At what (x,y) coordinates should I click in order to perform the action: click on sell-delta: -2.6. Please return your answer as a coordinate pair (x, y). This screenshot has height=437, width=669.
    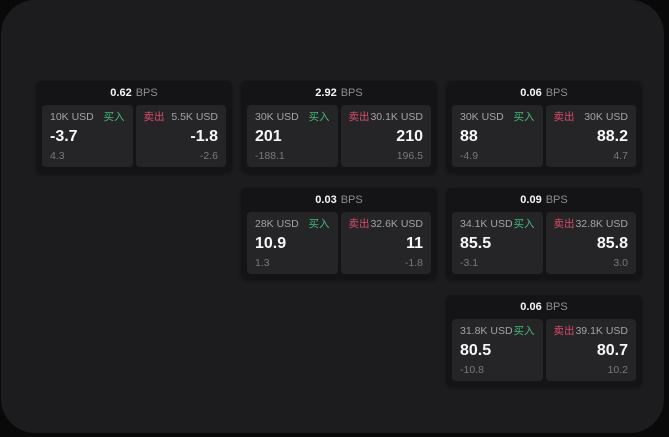
    Looking at the image, I should click on (208, 156).